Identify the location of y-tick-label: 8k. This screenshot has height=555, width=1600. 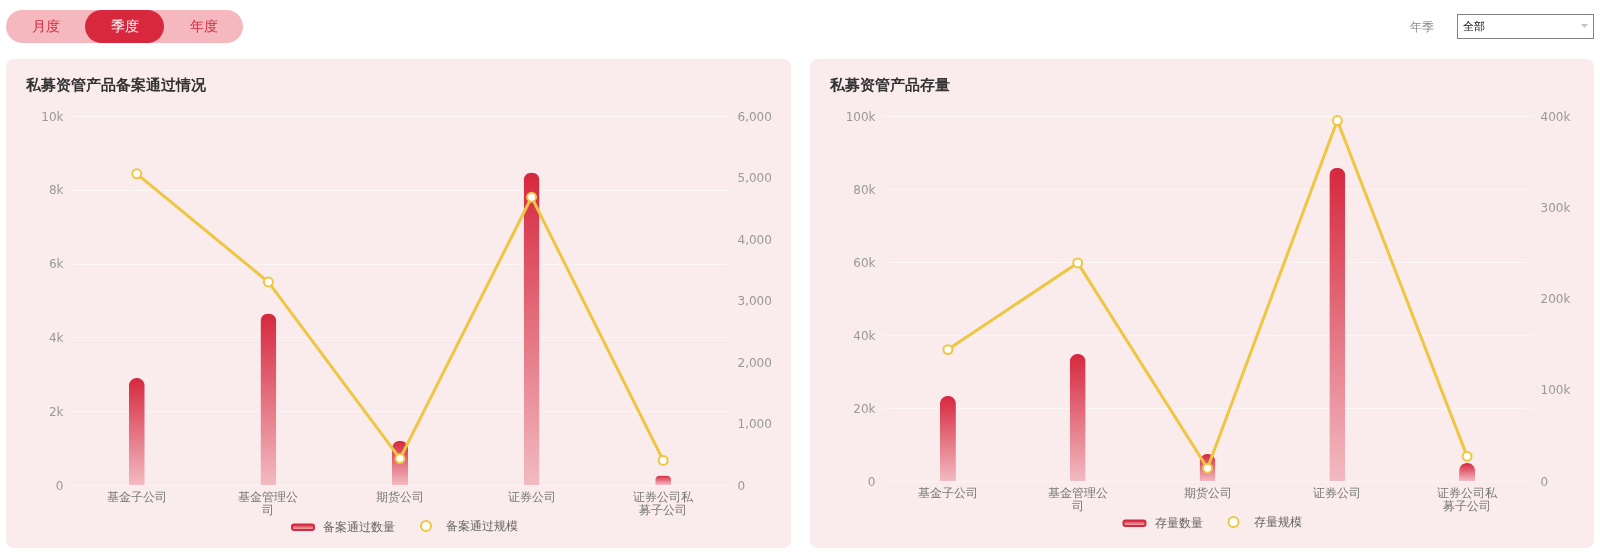
(56, 190).